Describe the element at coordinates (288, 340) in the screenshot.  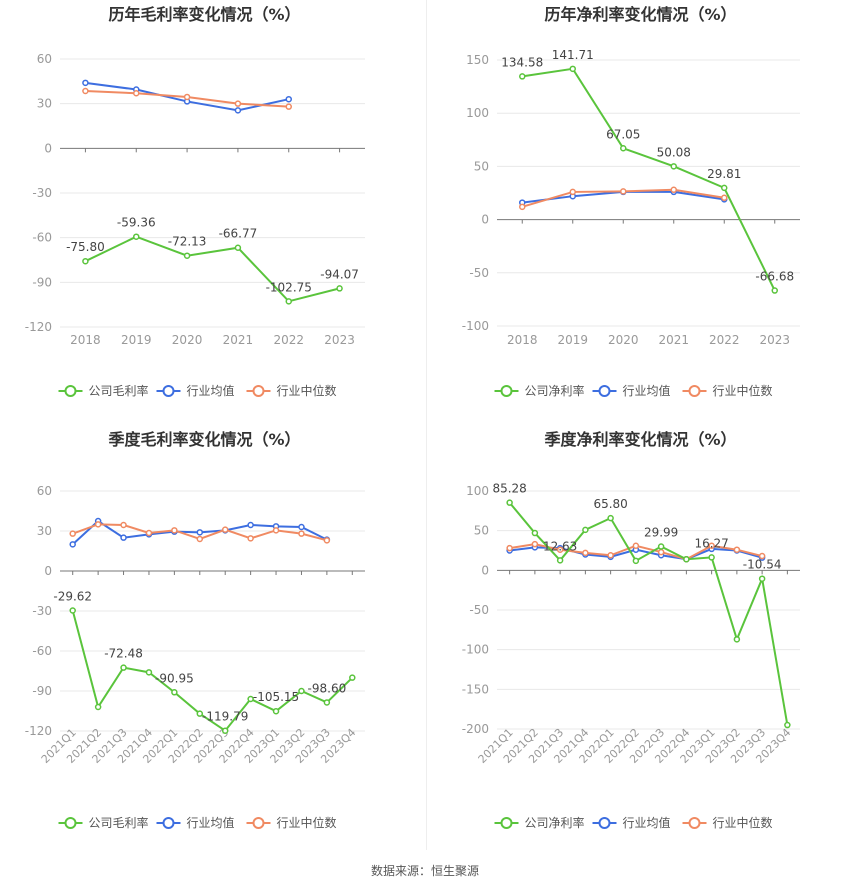
I see `x-tick-label: 2022` at that location.